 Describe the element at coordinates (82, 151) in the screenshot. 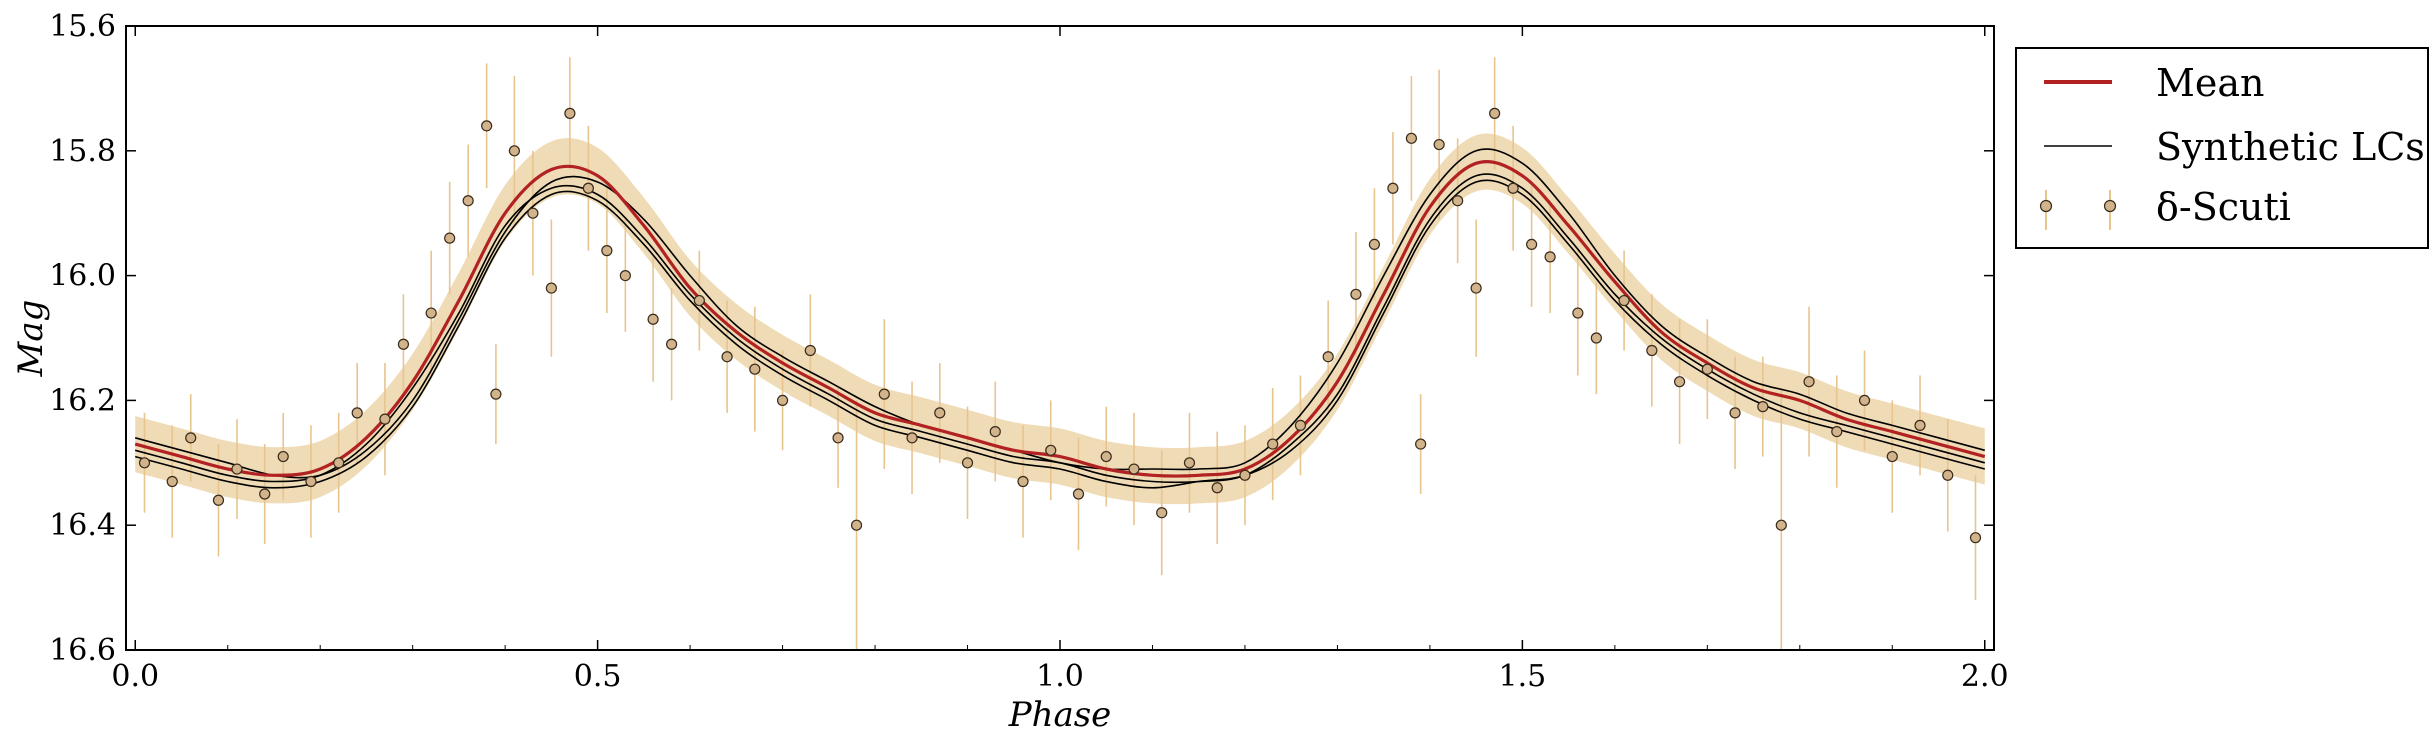

I see `y-tick-label: 15.8` at that location.